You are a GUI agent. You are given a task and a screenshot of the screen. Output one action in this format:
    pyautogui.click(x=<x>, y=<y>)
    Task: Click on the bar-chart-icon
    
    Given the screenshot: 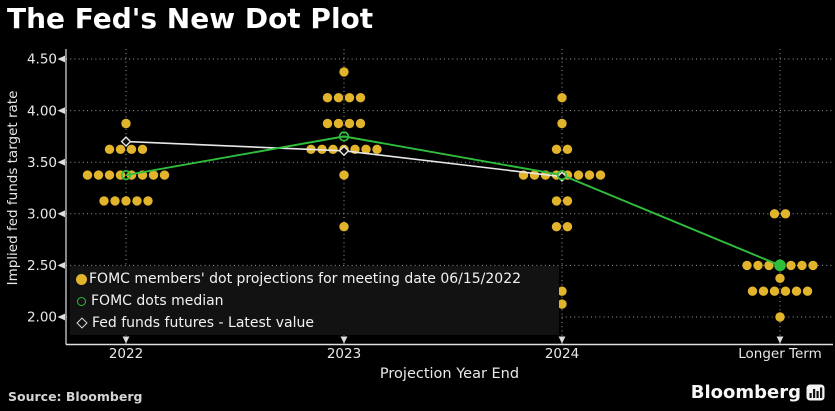 What is the action you would take?
    pyautogui.click(x=815, y=392)
    